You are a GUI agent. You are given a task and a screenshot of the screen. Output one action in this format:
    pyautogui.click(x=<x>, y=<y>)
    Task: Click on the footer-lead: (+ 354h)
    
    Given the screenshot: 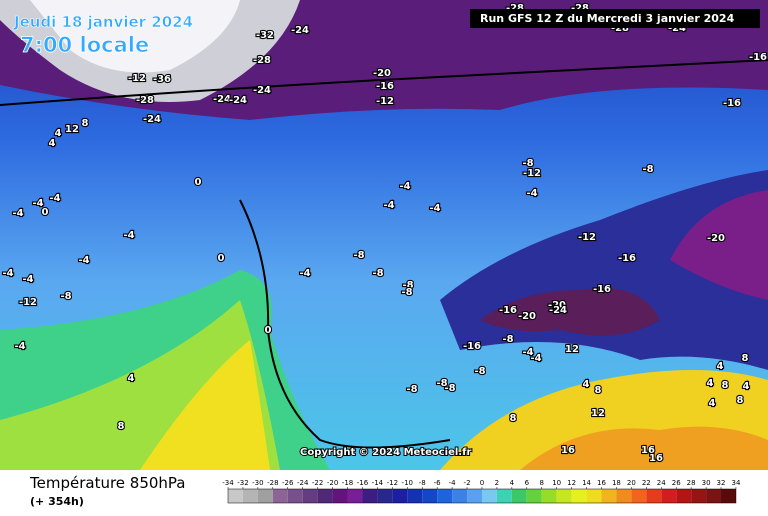 What is the action you would take?
    pyautogui.click(x=57, y=501)
    